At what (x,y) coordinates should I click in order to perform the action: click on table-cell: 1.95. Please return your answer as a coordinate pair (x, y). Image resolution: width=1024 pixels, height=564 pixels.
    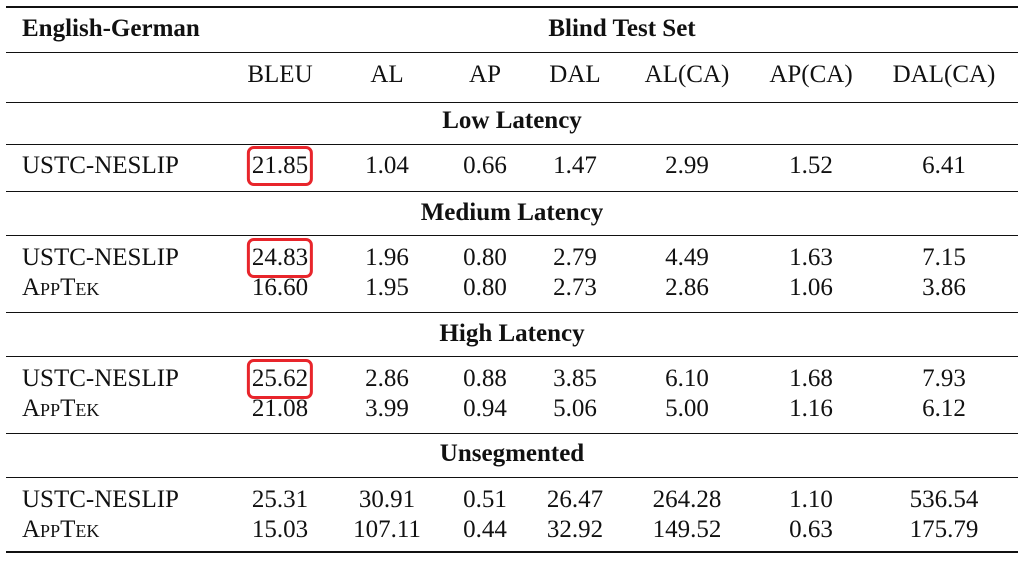
    Looking at the image, I should click on (387, 287).